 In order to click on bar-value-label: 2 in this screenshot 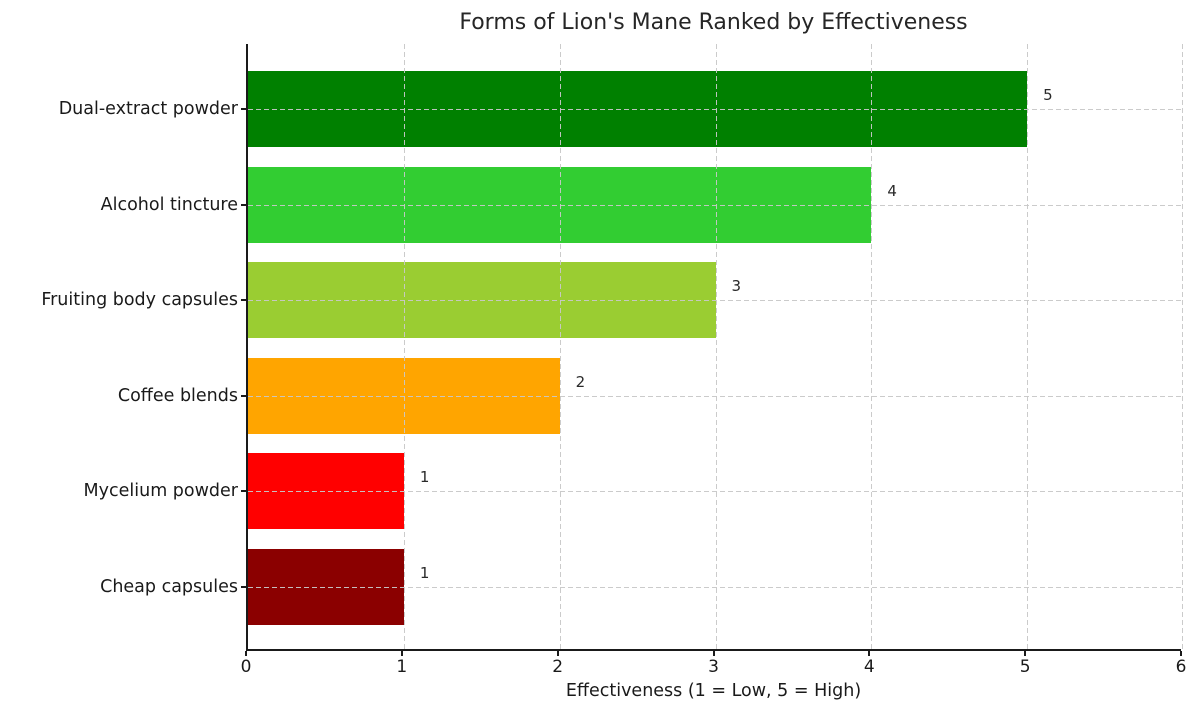, I will do `click(580, 381)`.